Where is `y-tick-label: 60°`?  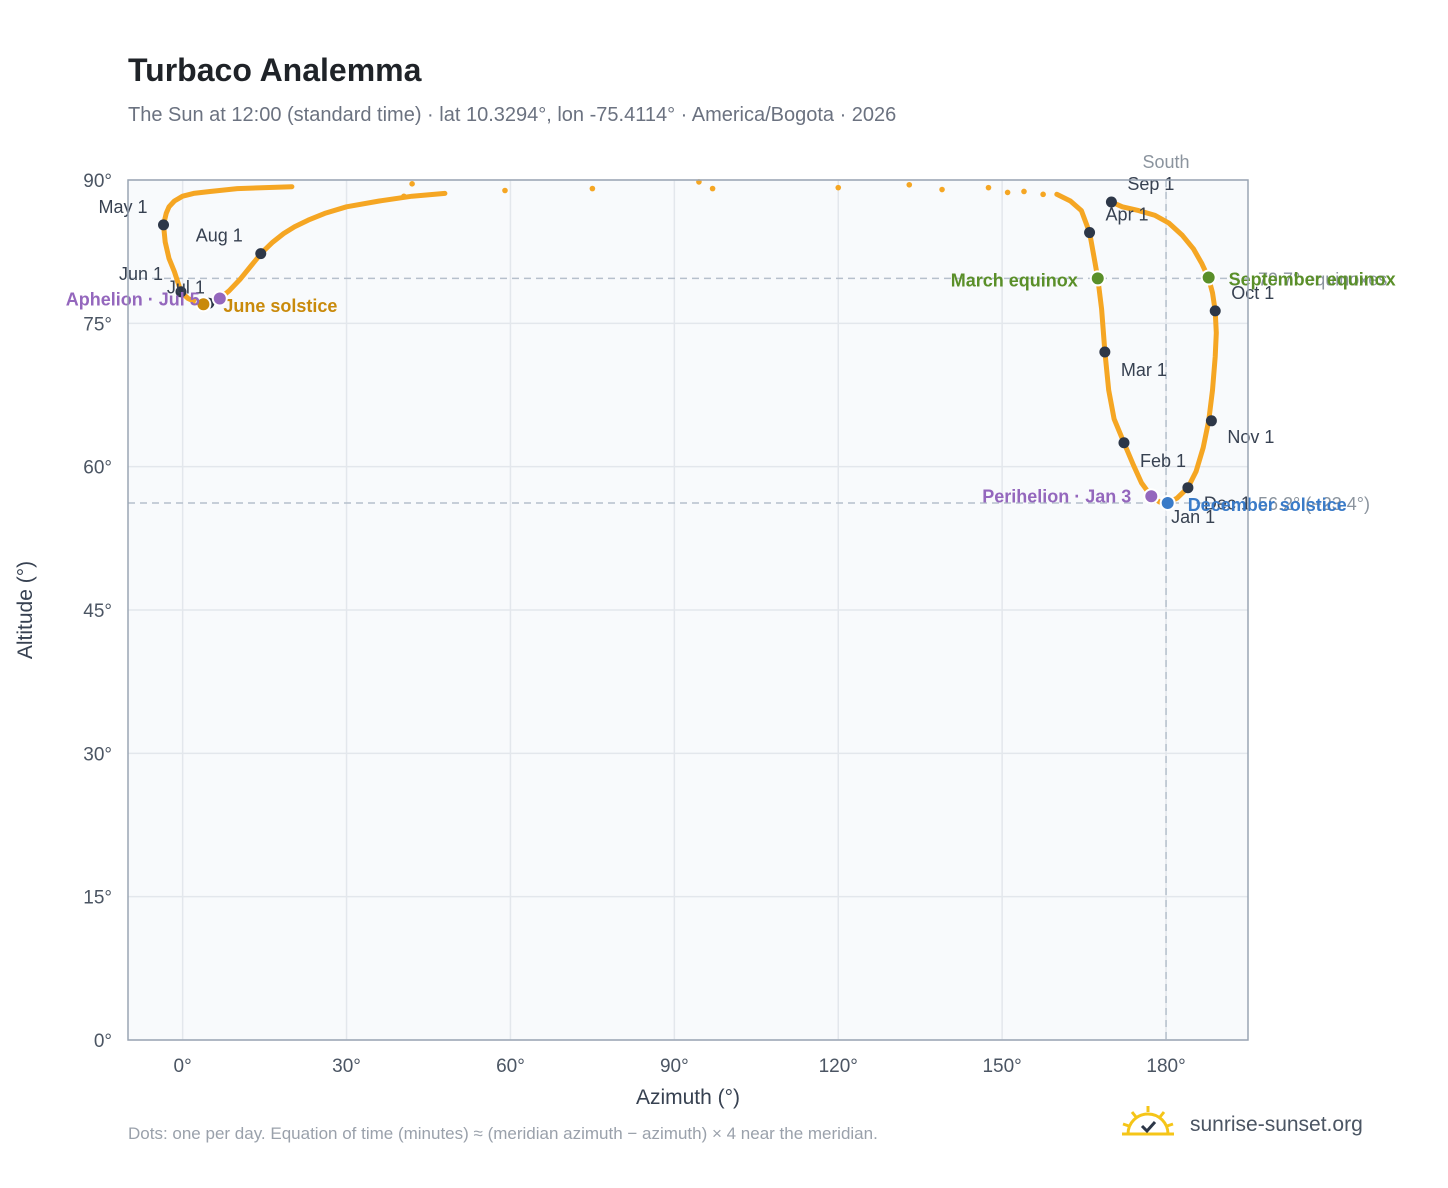
y-tick-label: 60° is located at coordinates (97, 468).